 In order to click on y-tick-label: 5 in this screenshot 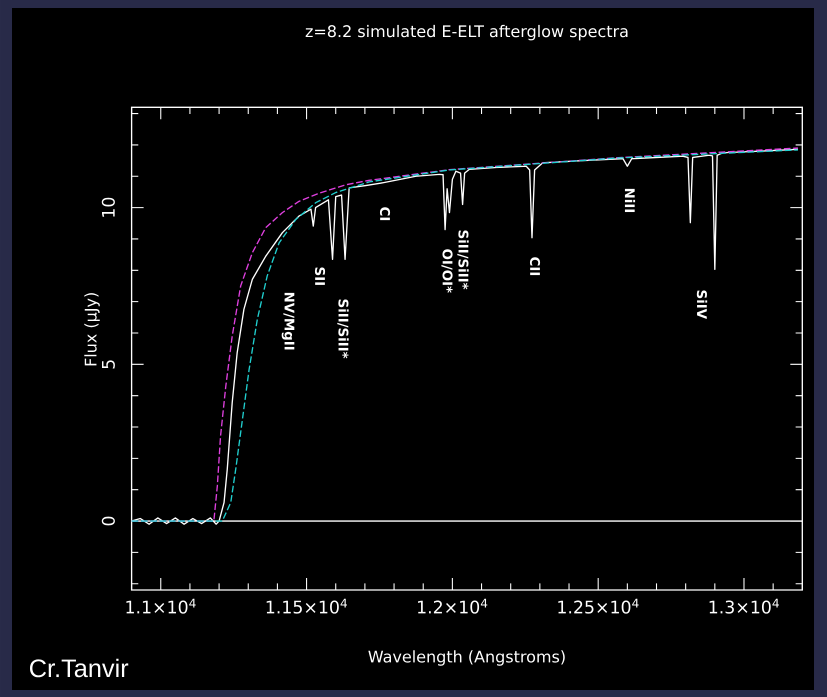, I will do `click(108, 364)`.